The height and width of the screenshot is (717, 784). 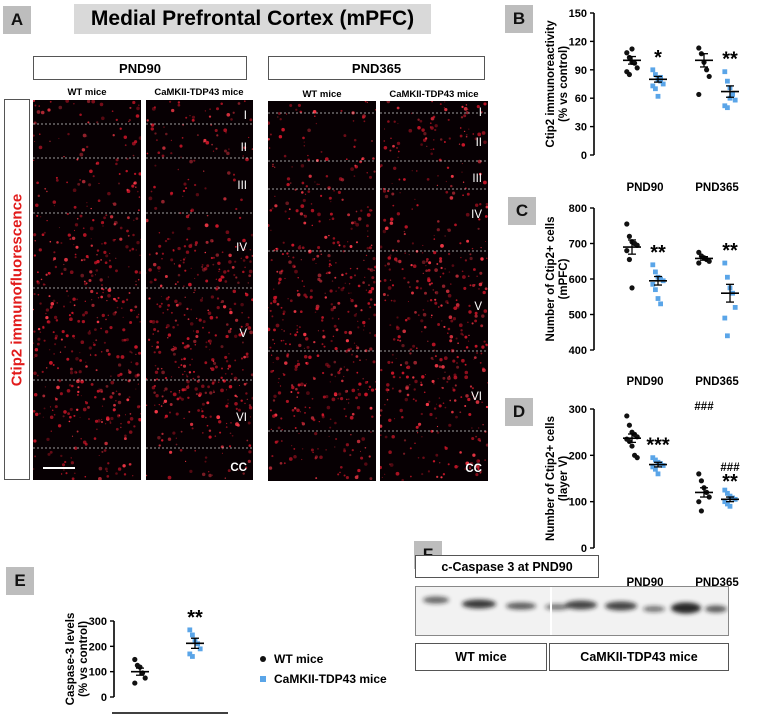 What do you see at coordinates (581, 99) in the screenshot?
I see `y-tick-label: 60` at bounding box center [581, 99].